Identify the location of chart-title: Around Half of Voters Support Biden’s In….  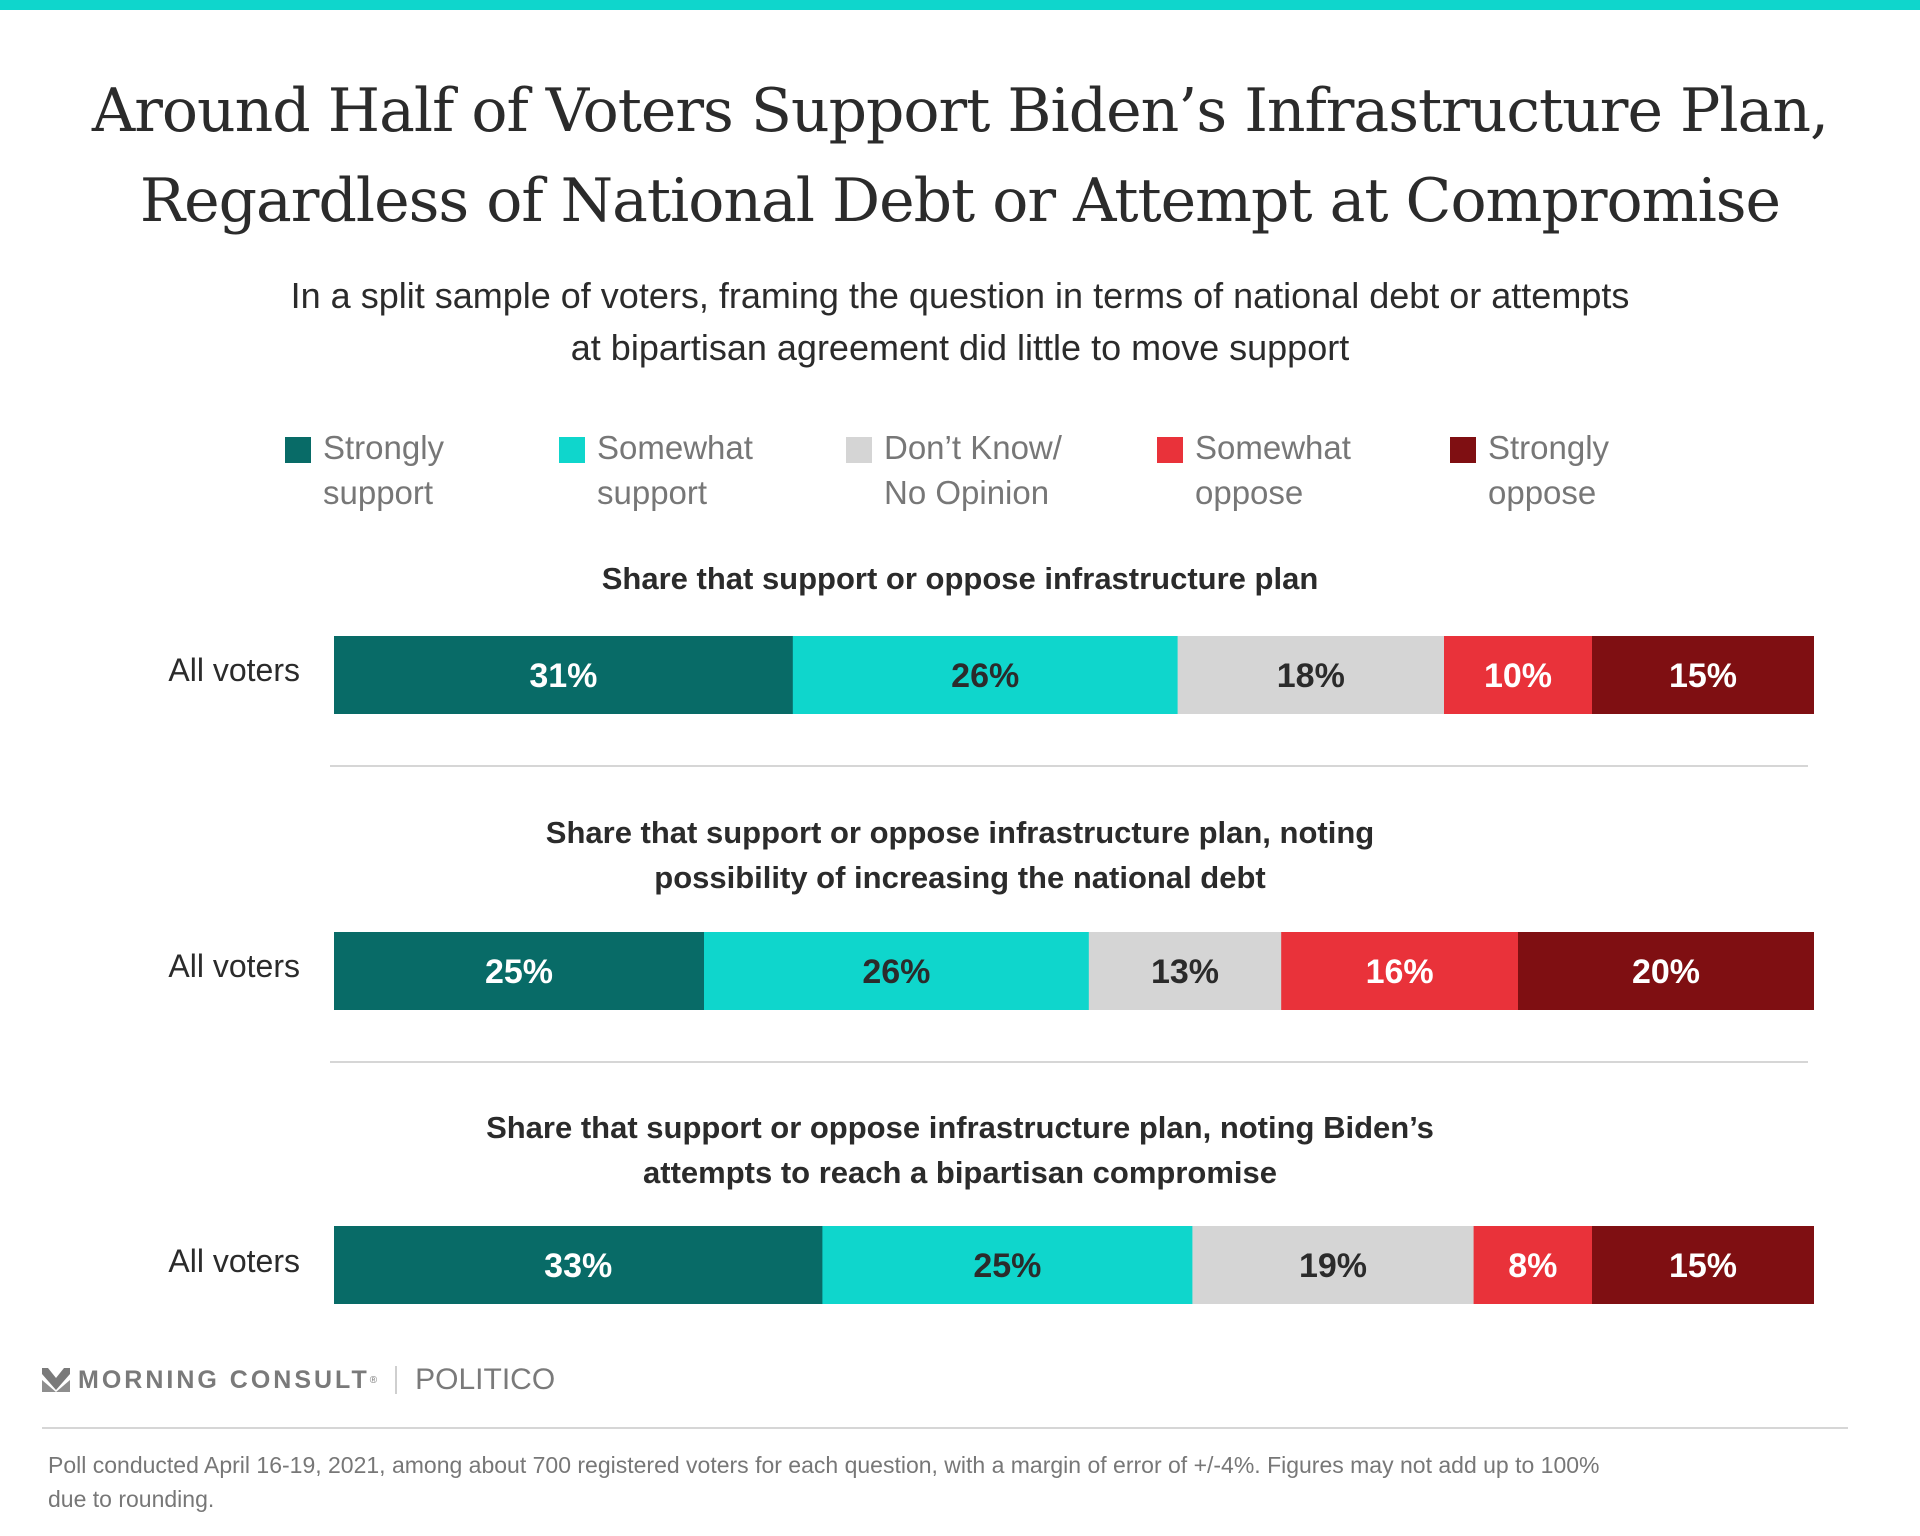
(960, 156).